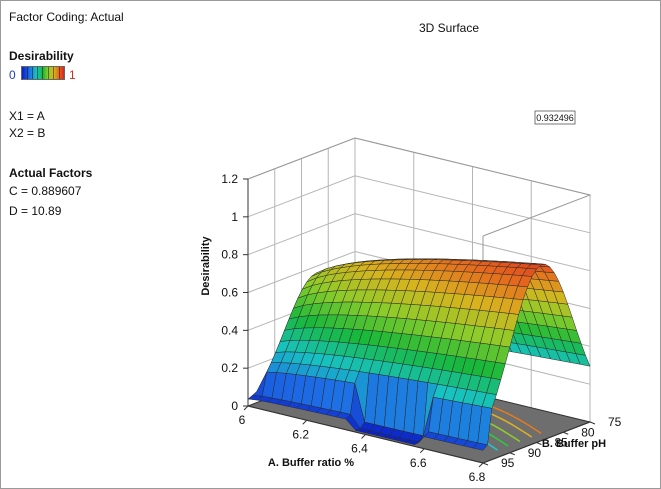 The width and height of the screenshot is (661, 489). What do you see at coordinates (229, 255) in the screenshot?
I see `z-tick-label: 0.8` at bounding box center [229, 255].